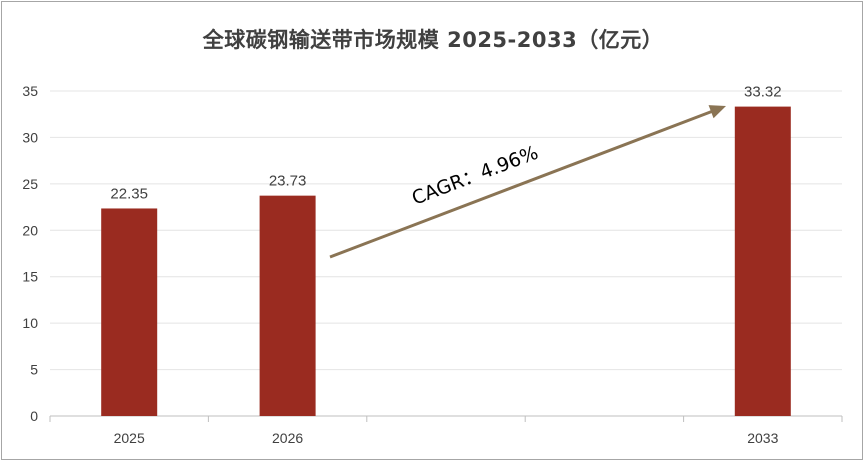 This screenshot has height=463, width=866. Describe the element at coordinates (34, 416) in the screenshot. I see `y-tick-label: 0` at that location.